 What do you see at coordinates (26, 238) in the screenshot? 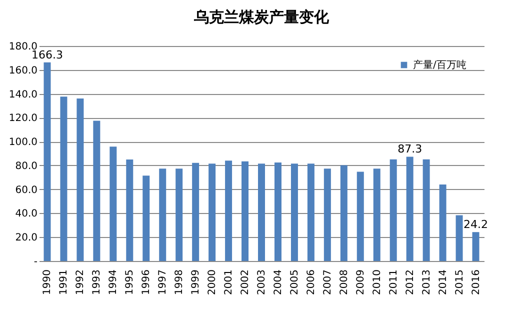
I see `y-tick-label: 20.0` at bounding box center [26, 238].